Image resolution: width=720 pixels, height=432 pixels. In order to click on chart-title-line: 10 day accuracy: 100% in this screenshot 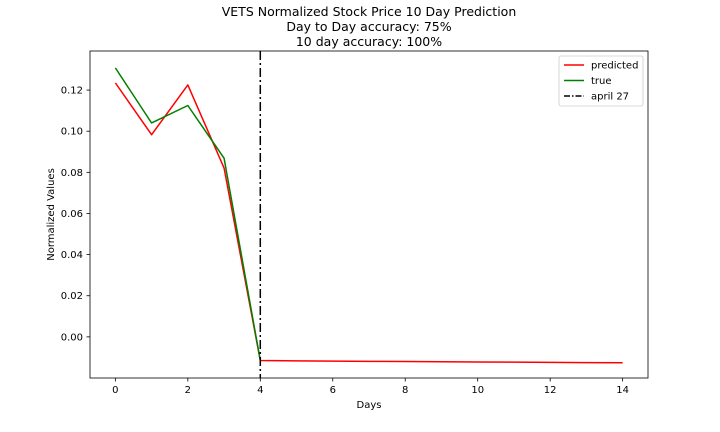, I will do `click(369, 41)`.